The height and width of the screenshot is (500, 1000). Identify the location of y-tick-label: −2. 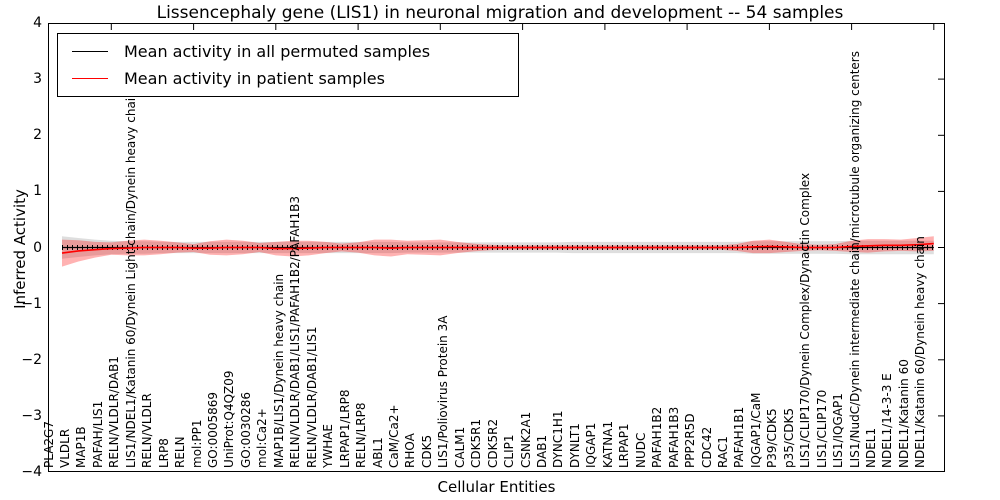
(31, 359).